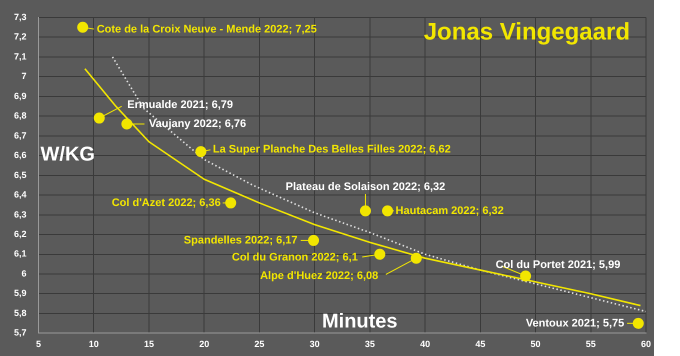  I want to click on data-label: Hautacam 2022; 6,32, so click(450, 210).